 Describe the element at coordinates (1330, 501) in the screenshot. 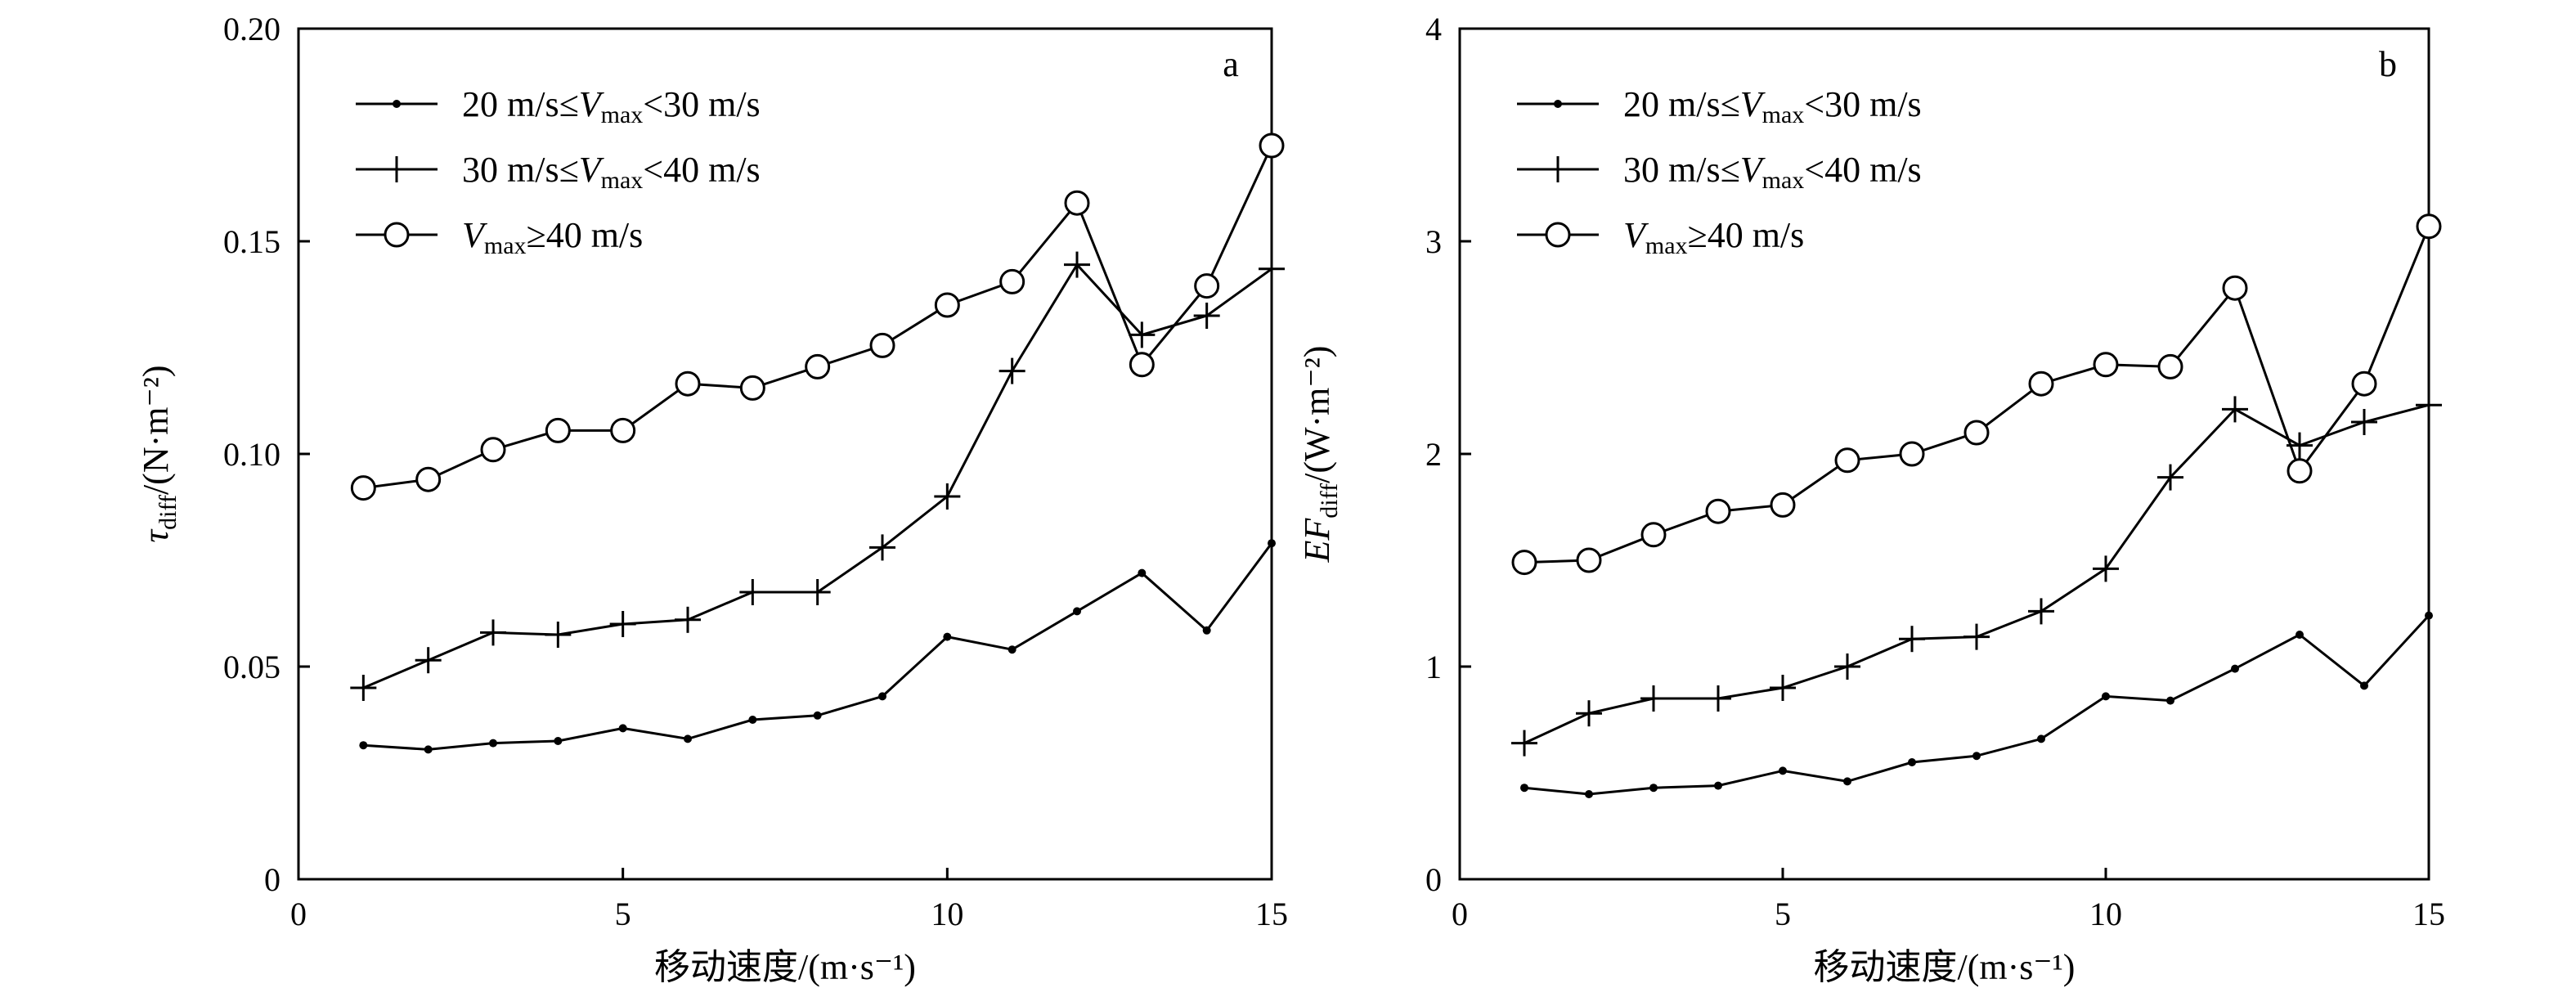

I see `y-axis-label-subscript: diff` at that location.